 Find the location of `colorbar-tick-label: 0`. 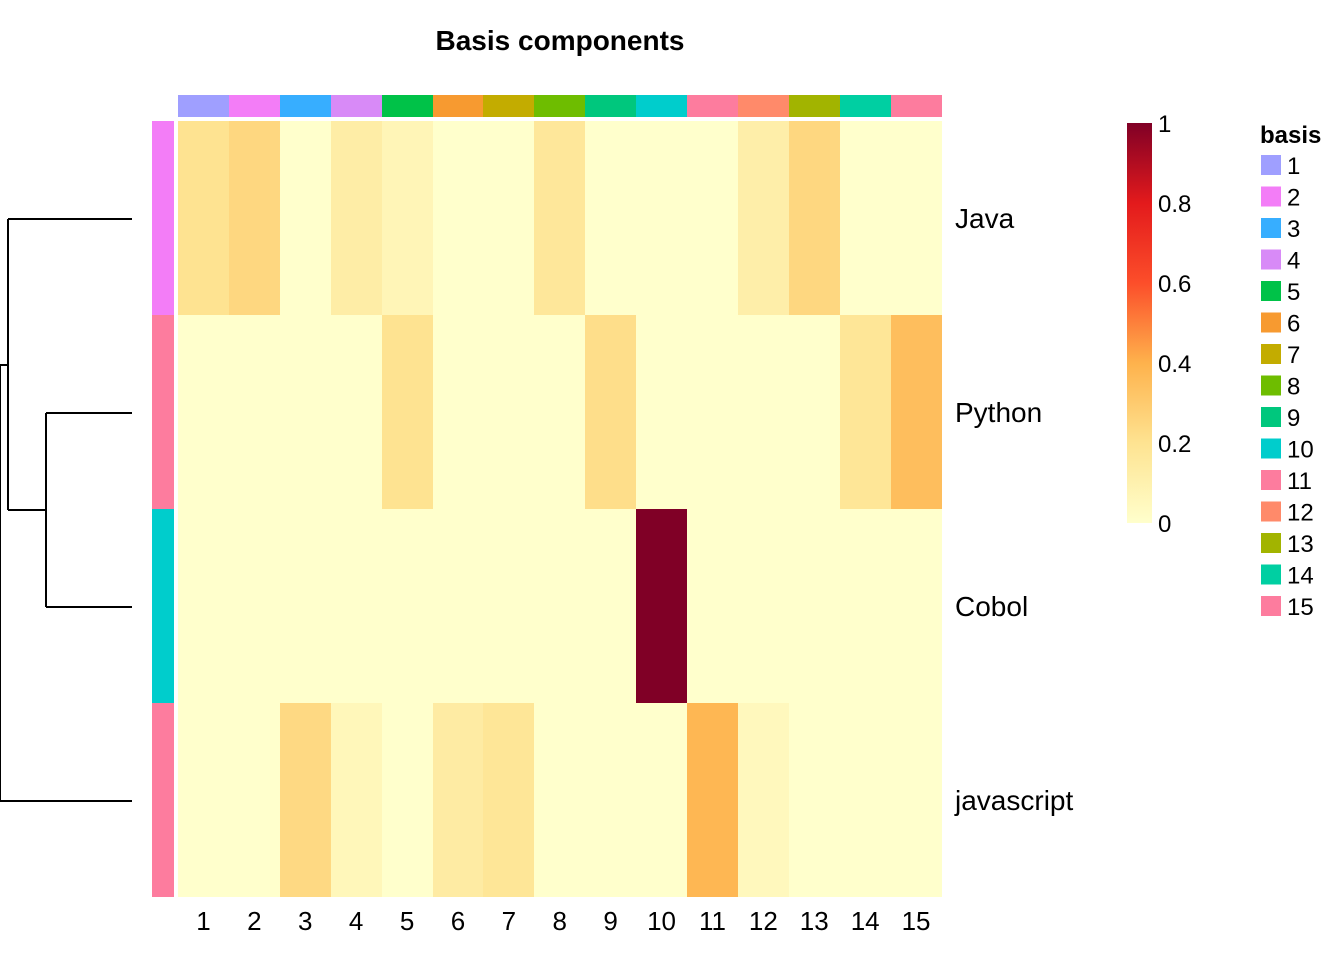

colorbar-tick-label: 0 is located at coordinates (1164, 524).